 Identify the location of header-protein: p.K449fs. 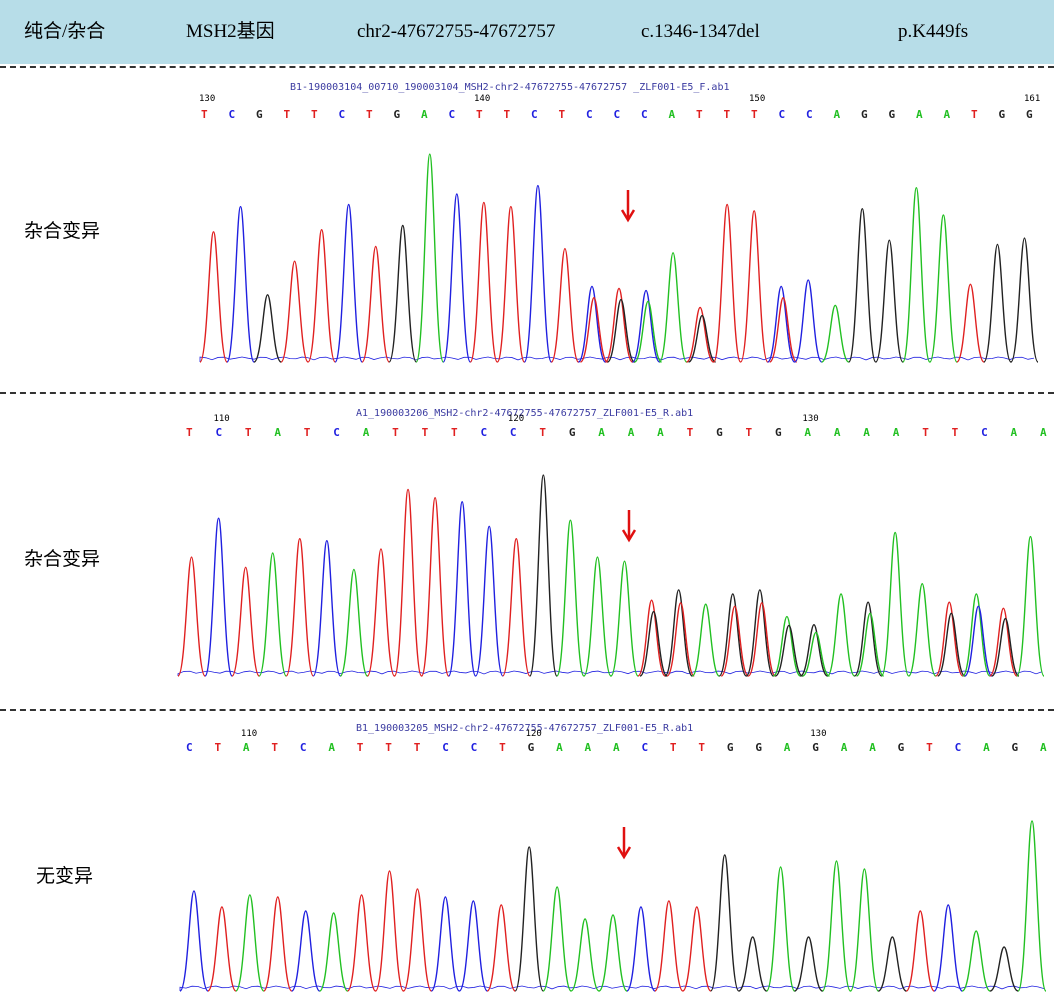
(933, 31).